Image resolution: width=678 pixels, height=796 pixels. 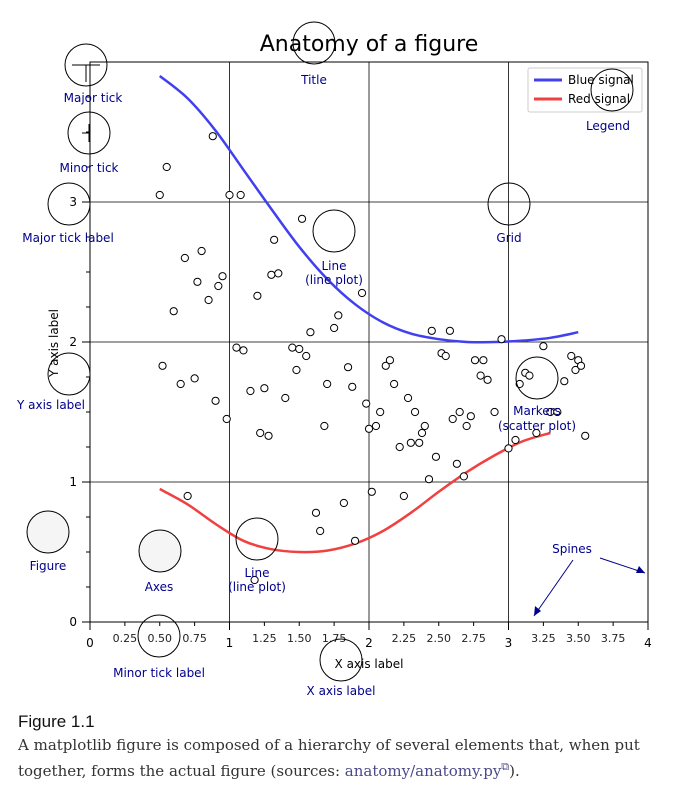 I want to click on annotation-minor-tick-label: Minor tick label, so click(x=159, y=673).